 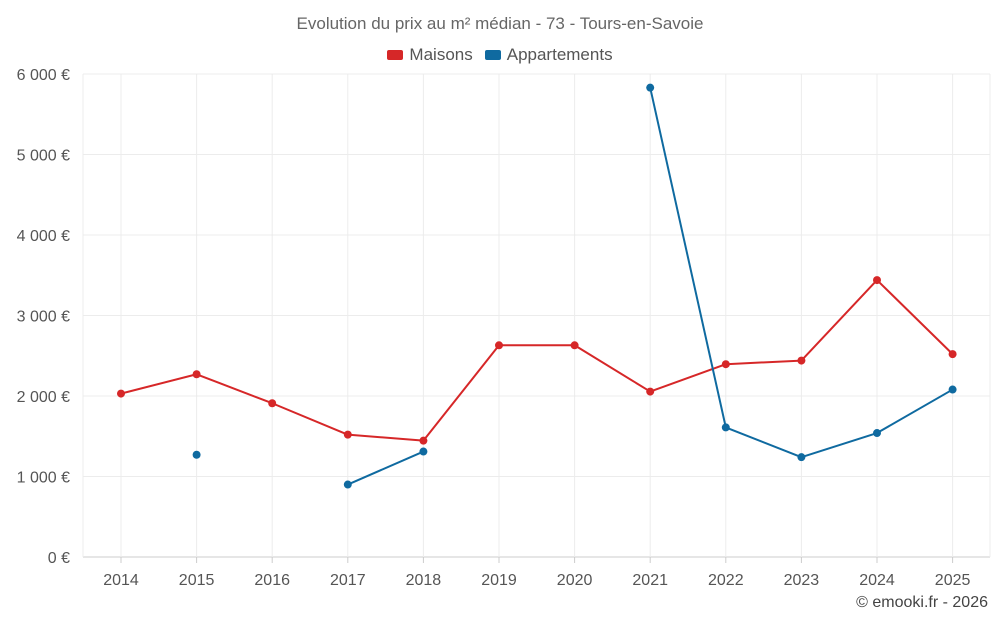 I want to click on y-tick-label: 5 000 €, so click(x=43, y=156).